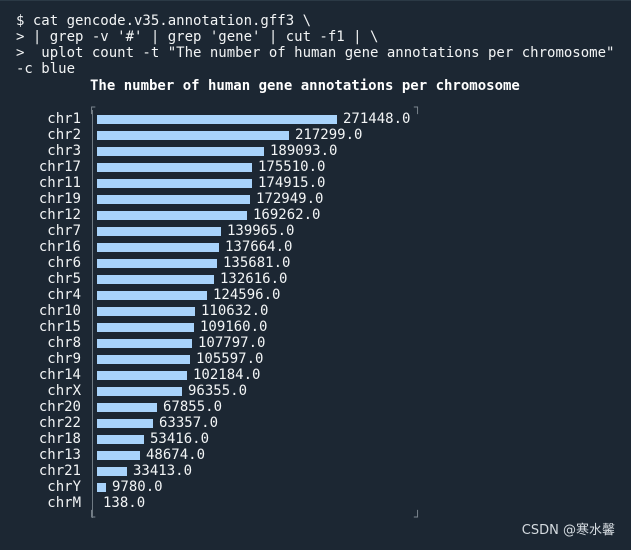 The width and height of the screenshot is (631, 550). I want to click on bar-row: chr13 48674.0, so click(315, 455).